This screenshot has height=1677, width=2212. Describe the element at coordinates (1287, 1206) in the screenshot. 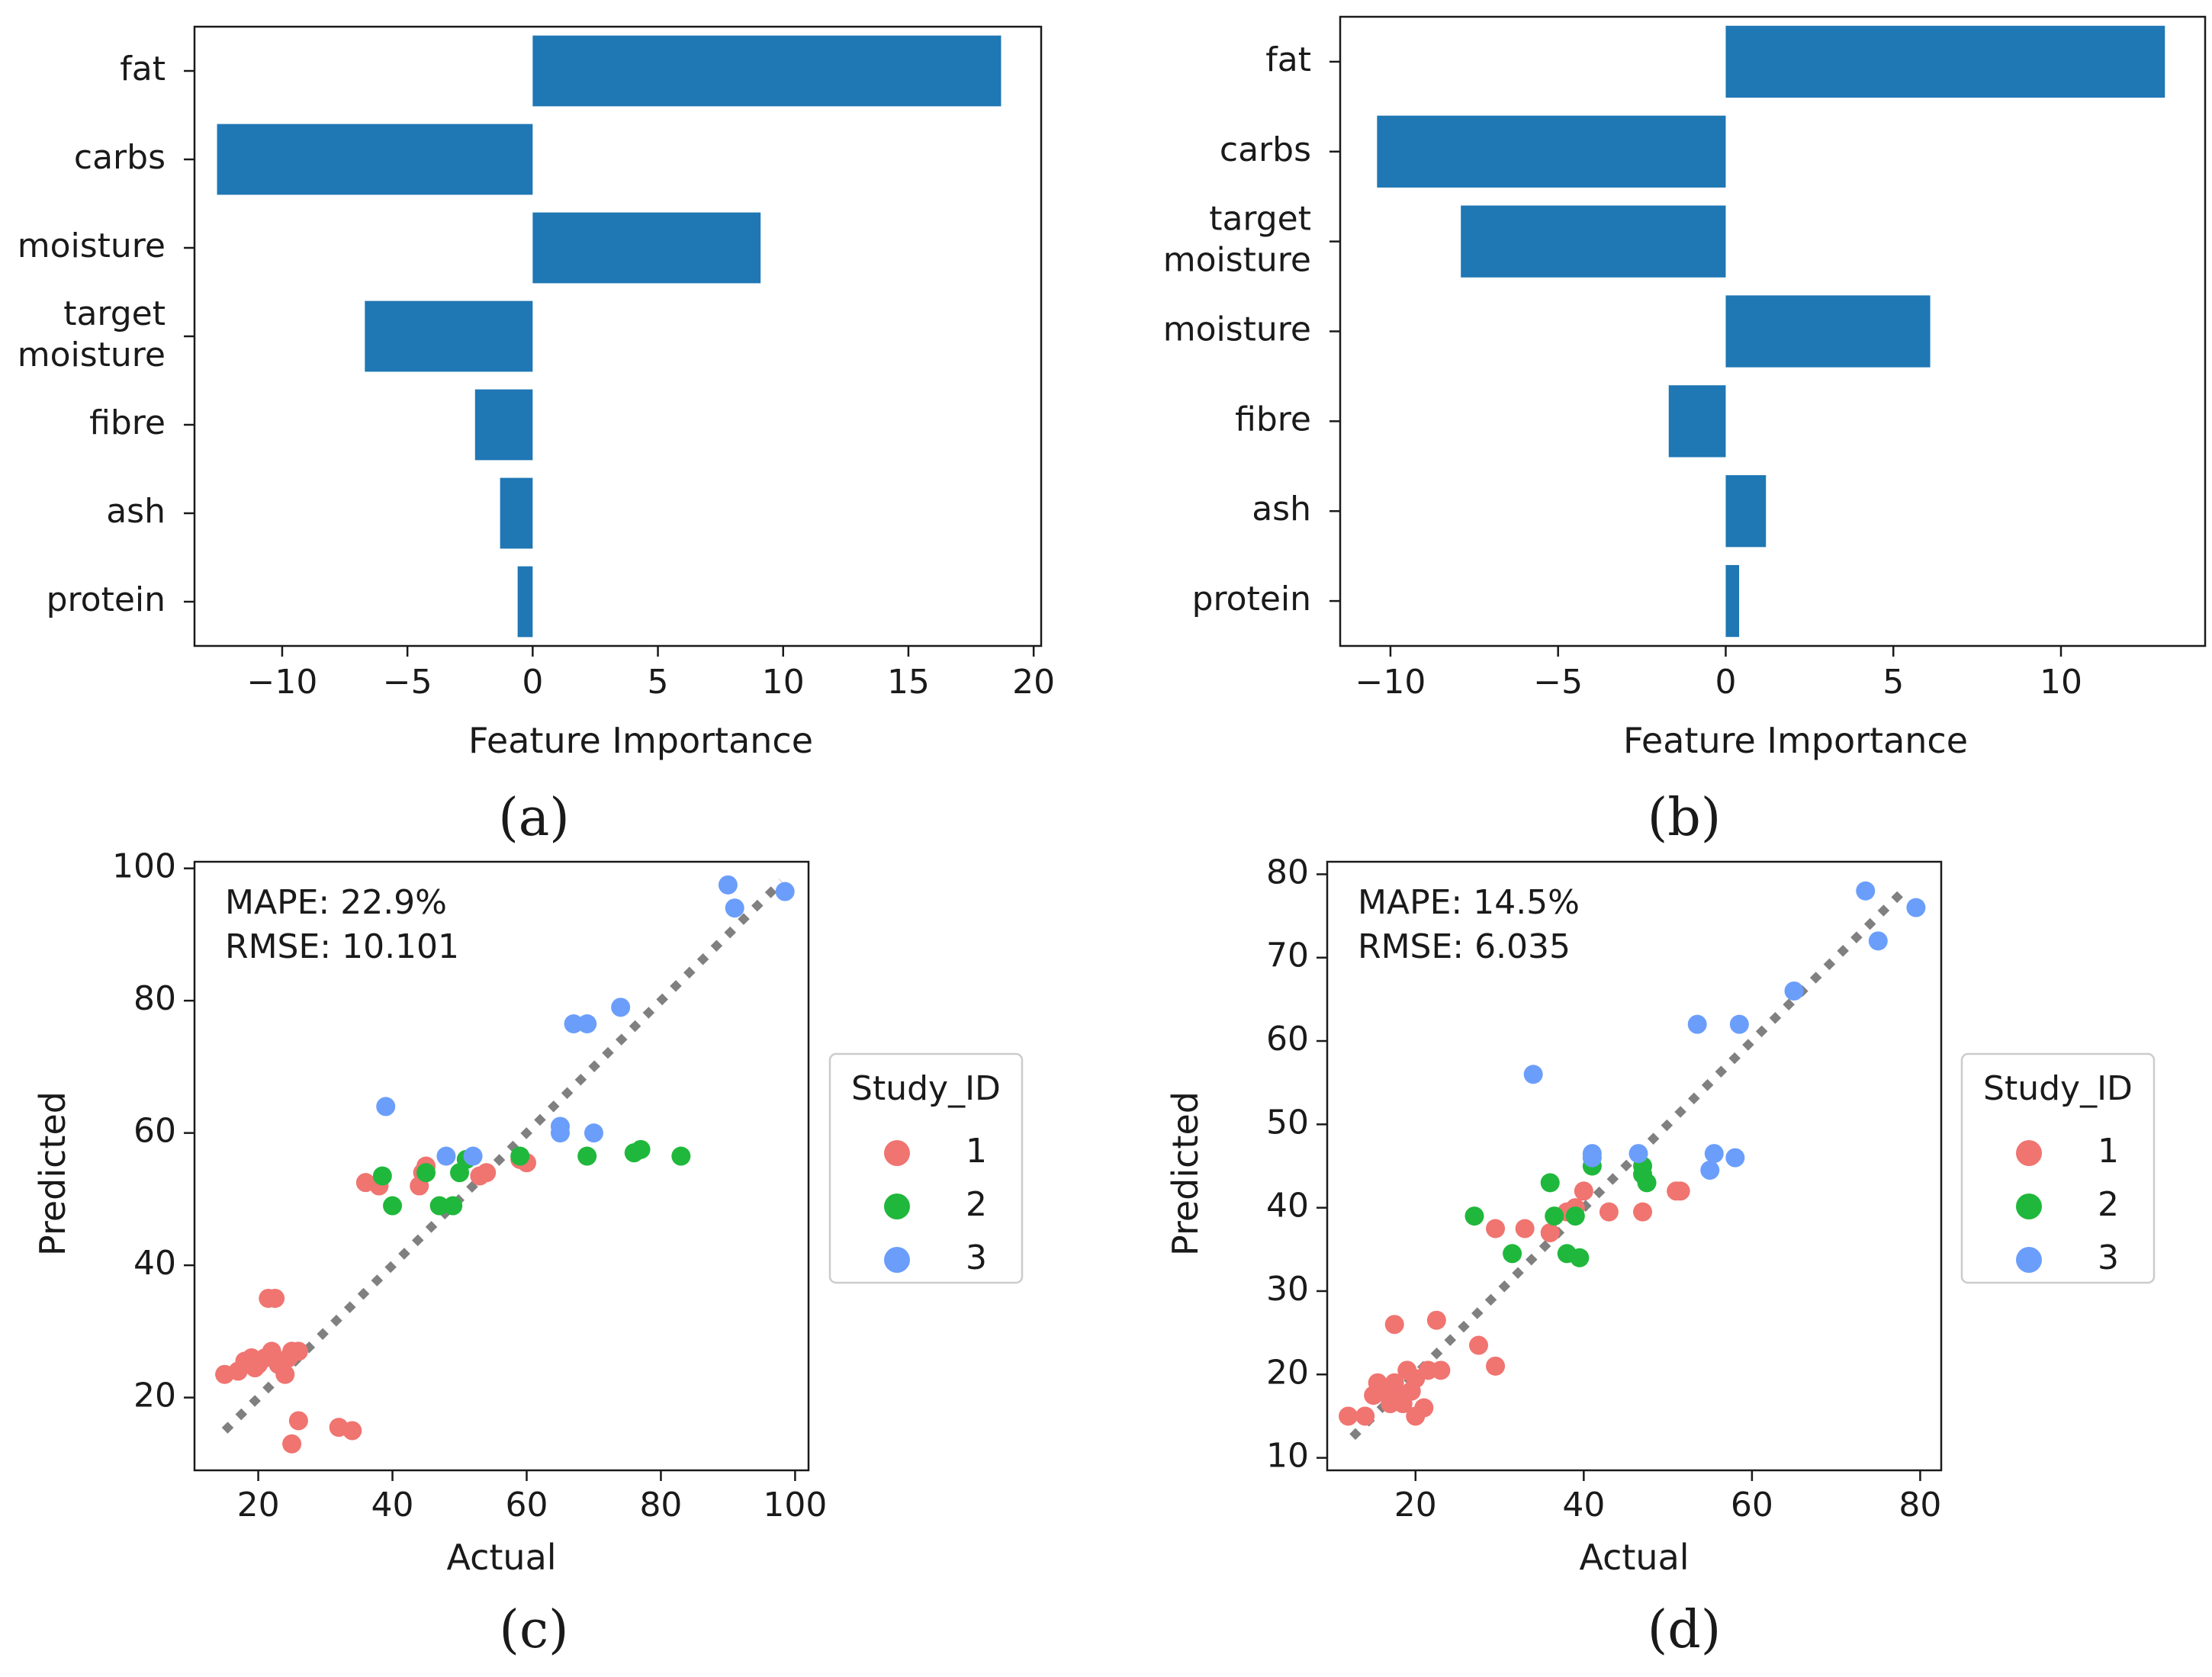

I see `y-tick-label: 40` at that location.